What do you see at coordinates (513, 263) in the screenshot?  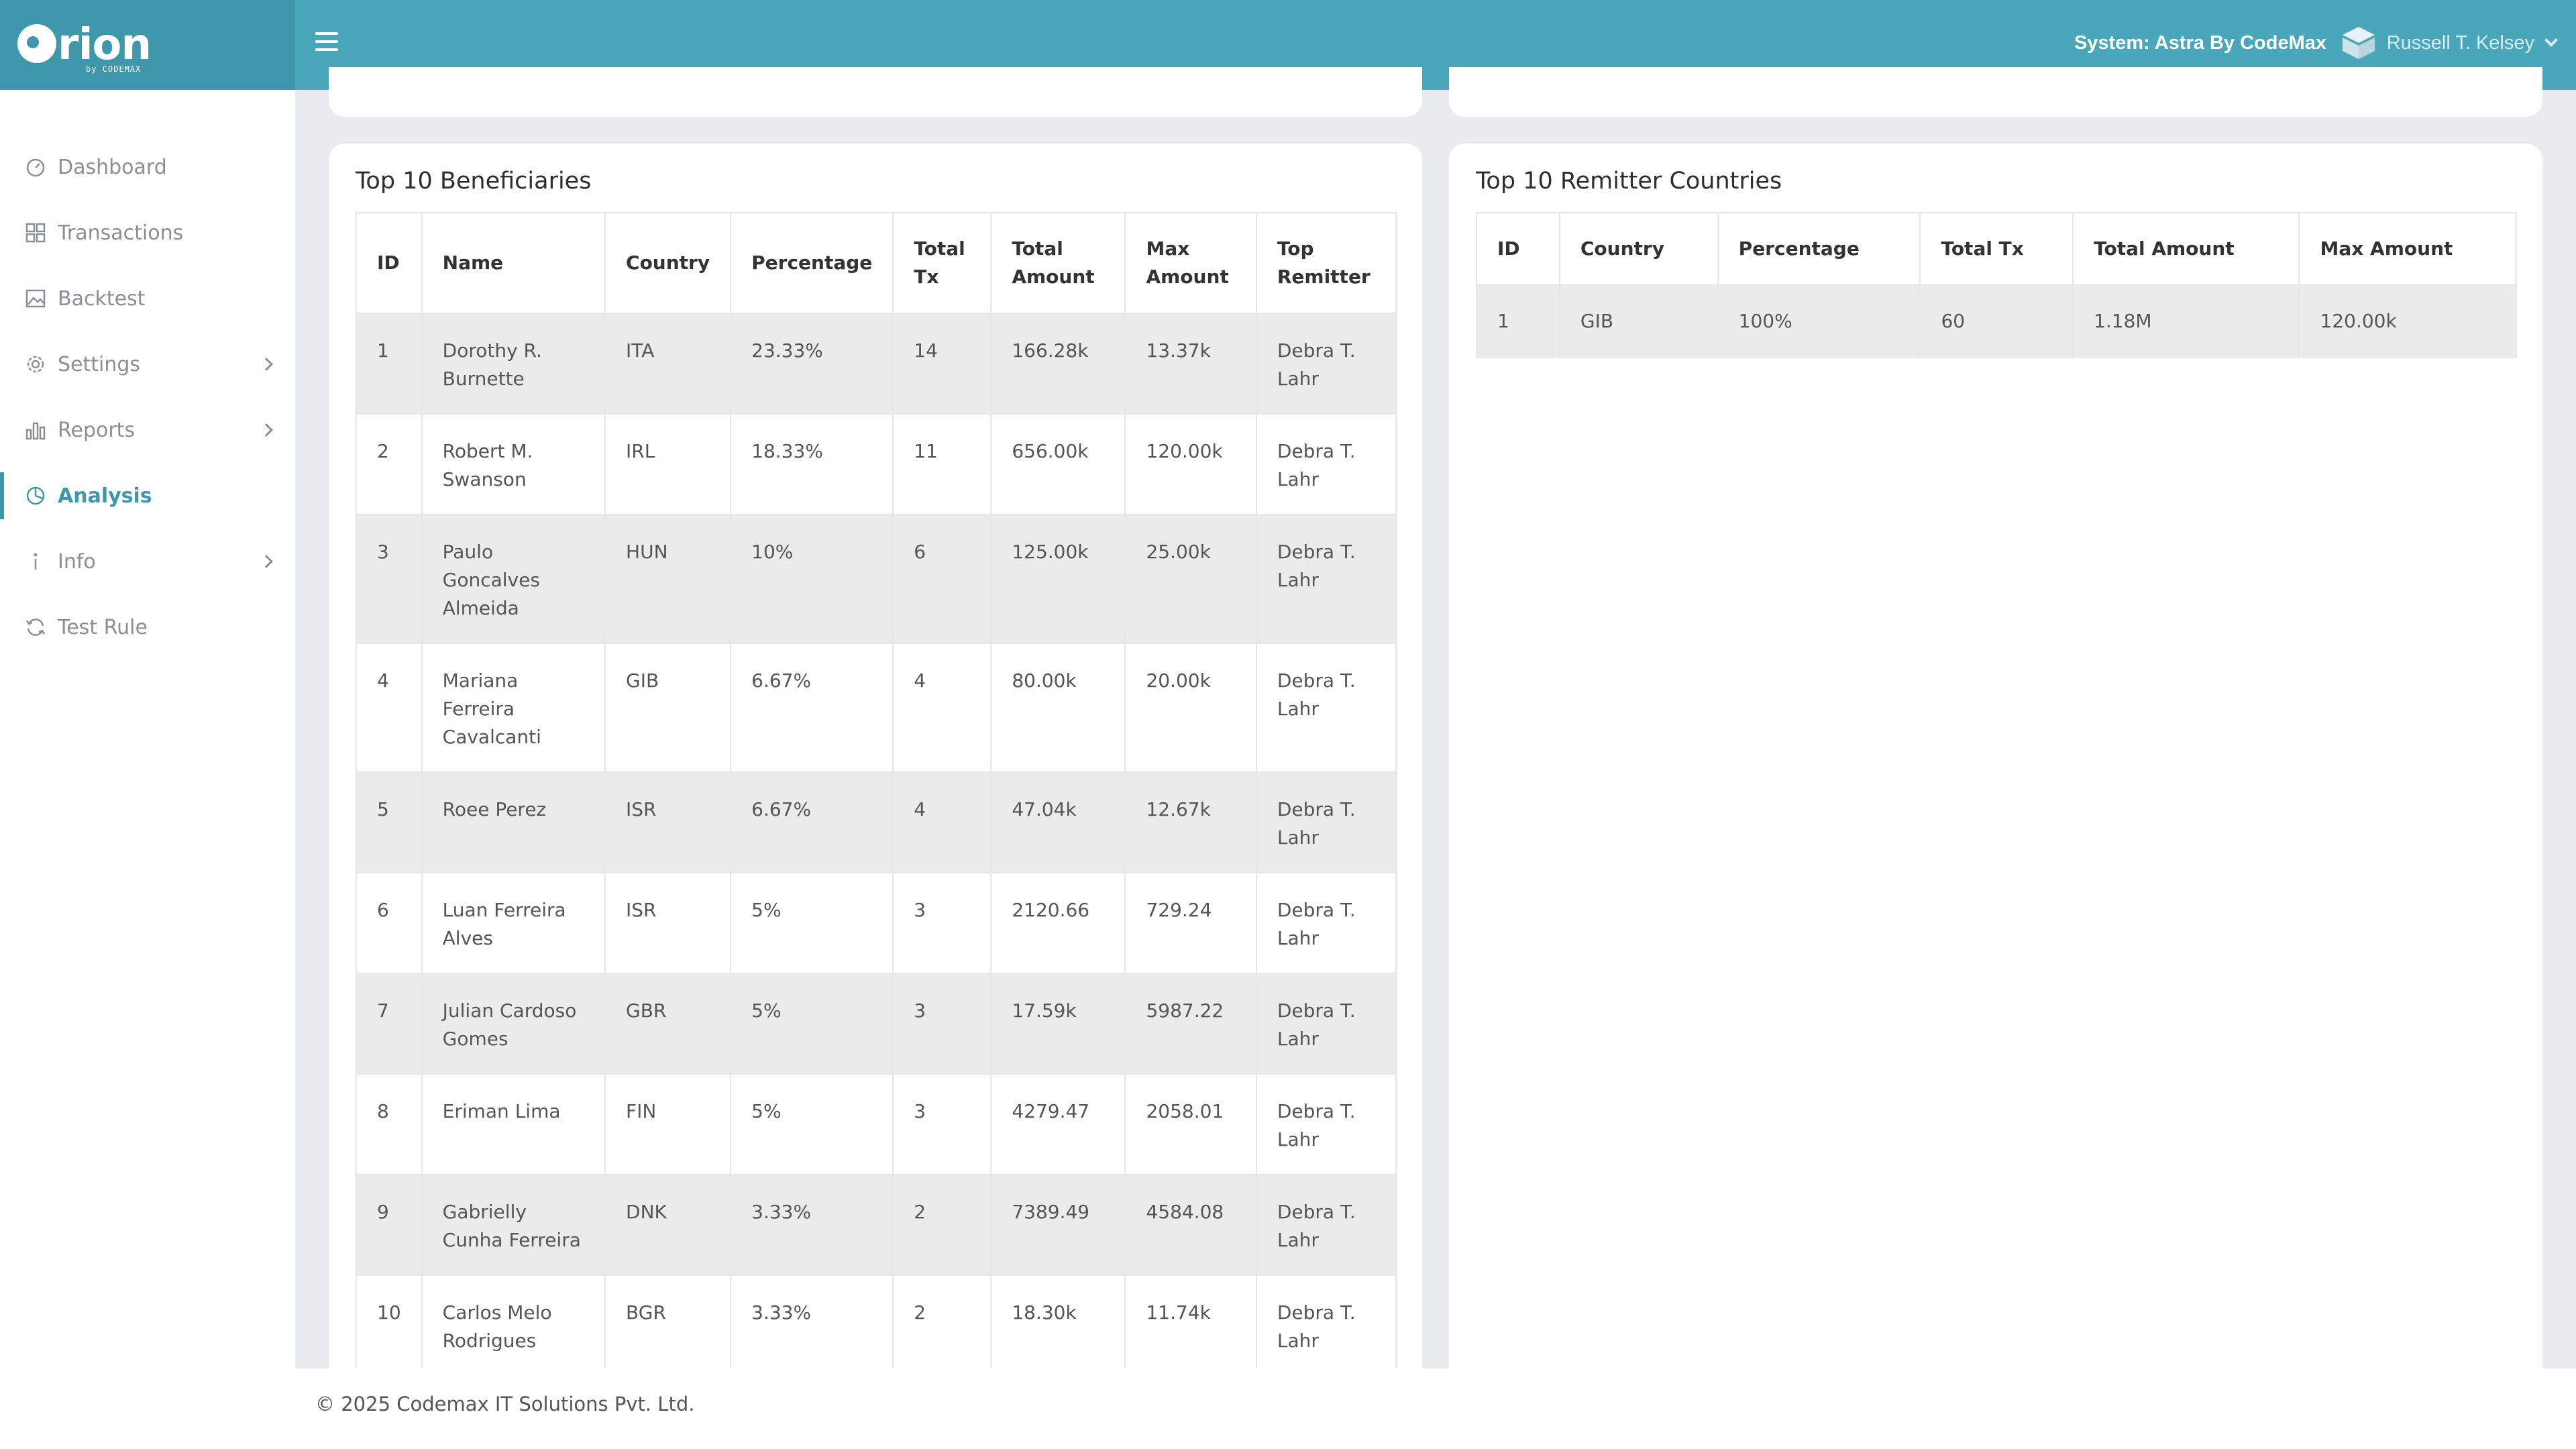 I see `column-header: Name` at bounding box center [513, 263].